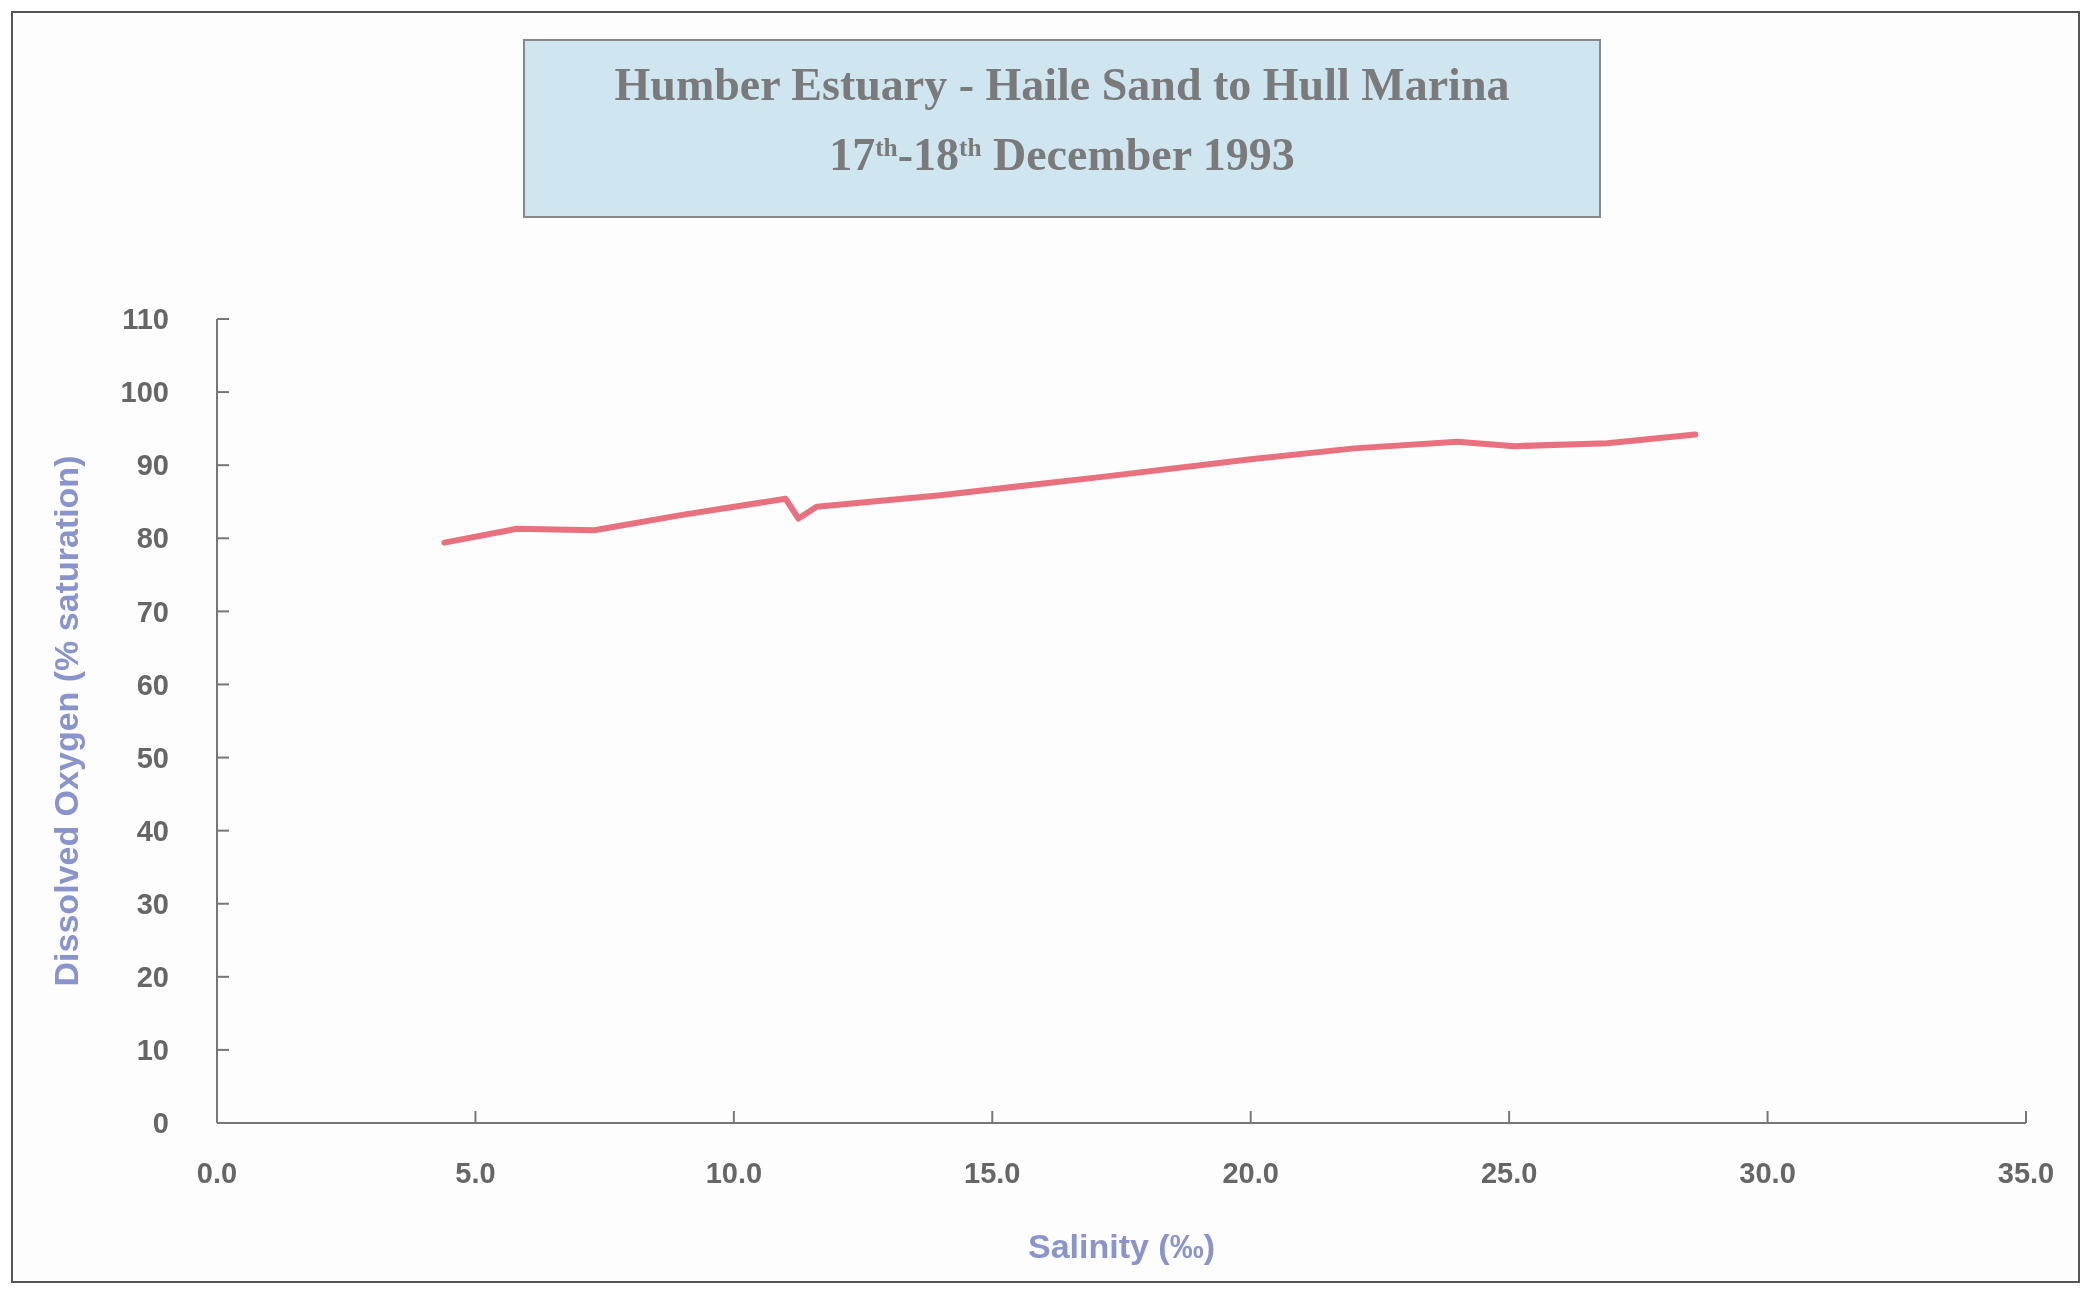 The width and height of the screenshot is (2091, 1294). I want to click on chart-subtitle: 17$^{th}$-18$^{th}$ December 1993, so click(1062, 154).